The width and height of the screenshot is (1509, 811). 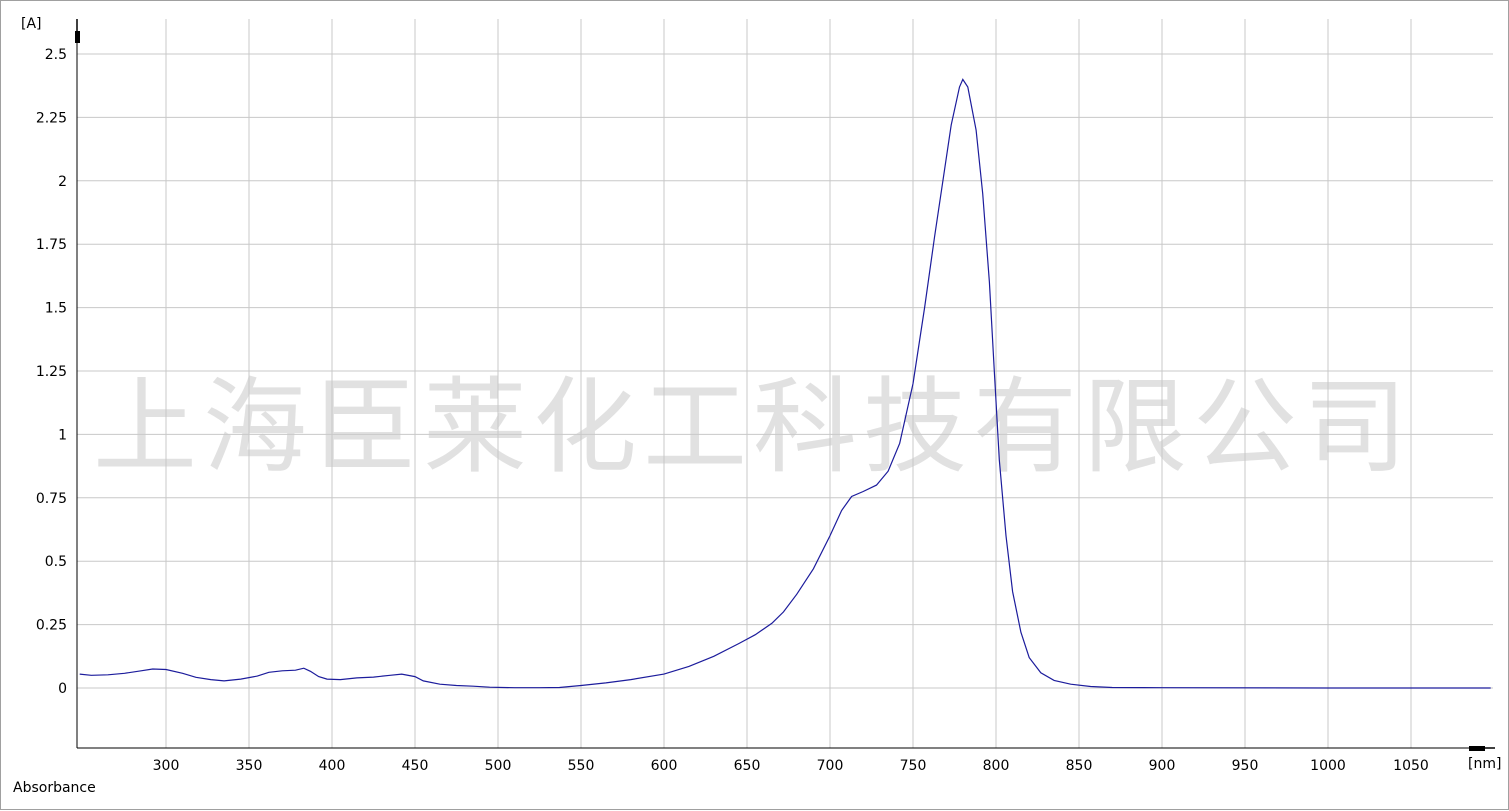 I want to click on x-tick-label: 450, so click(x=415, y=766).